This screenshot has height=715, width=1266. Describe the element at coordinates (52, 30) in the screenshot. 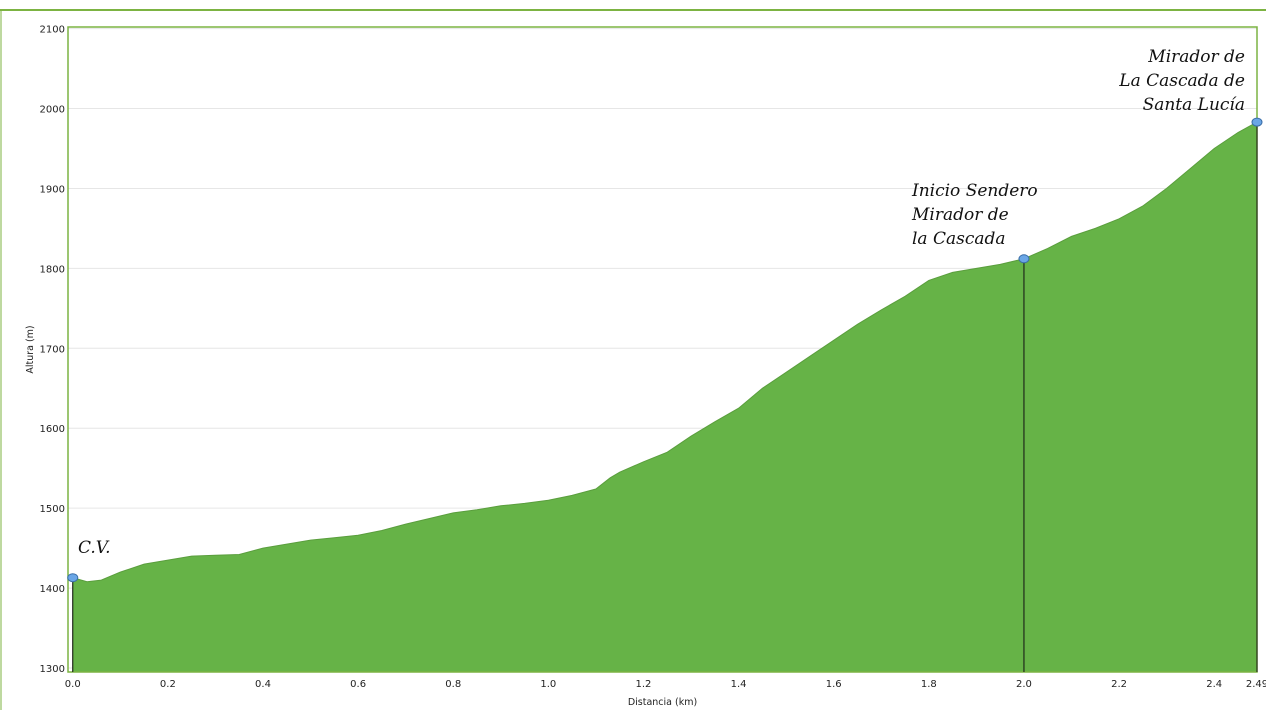

I see `y-tick-label: 2100` at that location.